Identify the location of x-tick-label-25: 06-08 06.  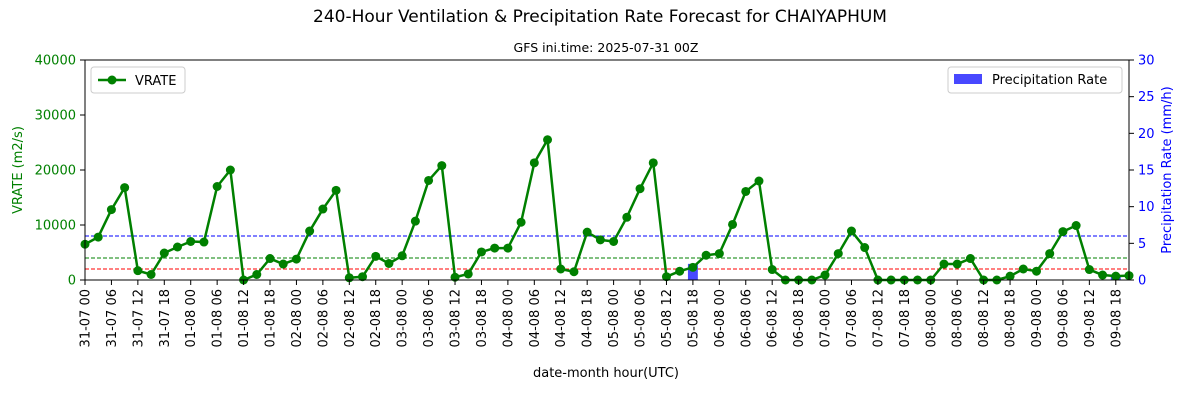
(746, 318).